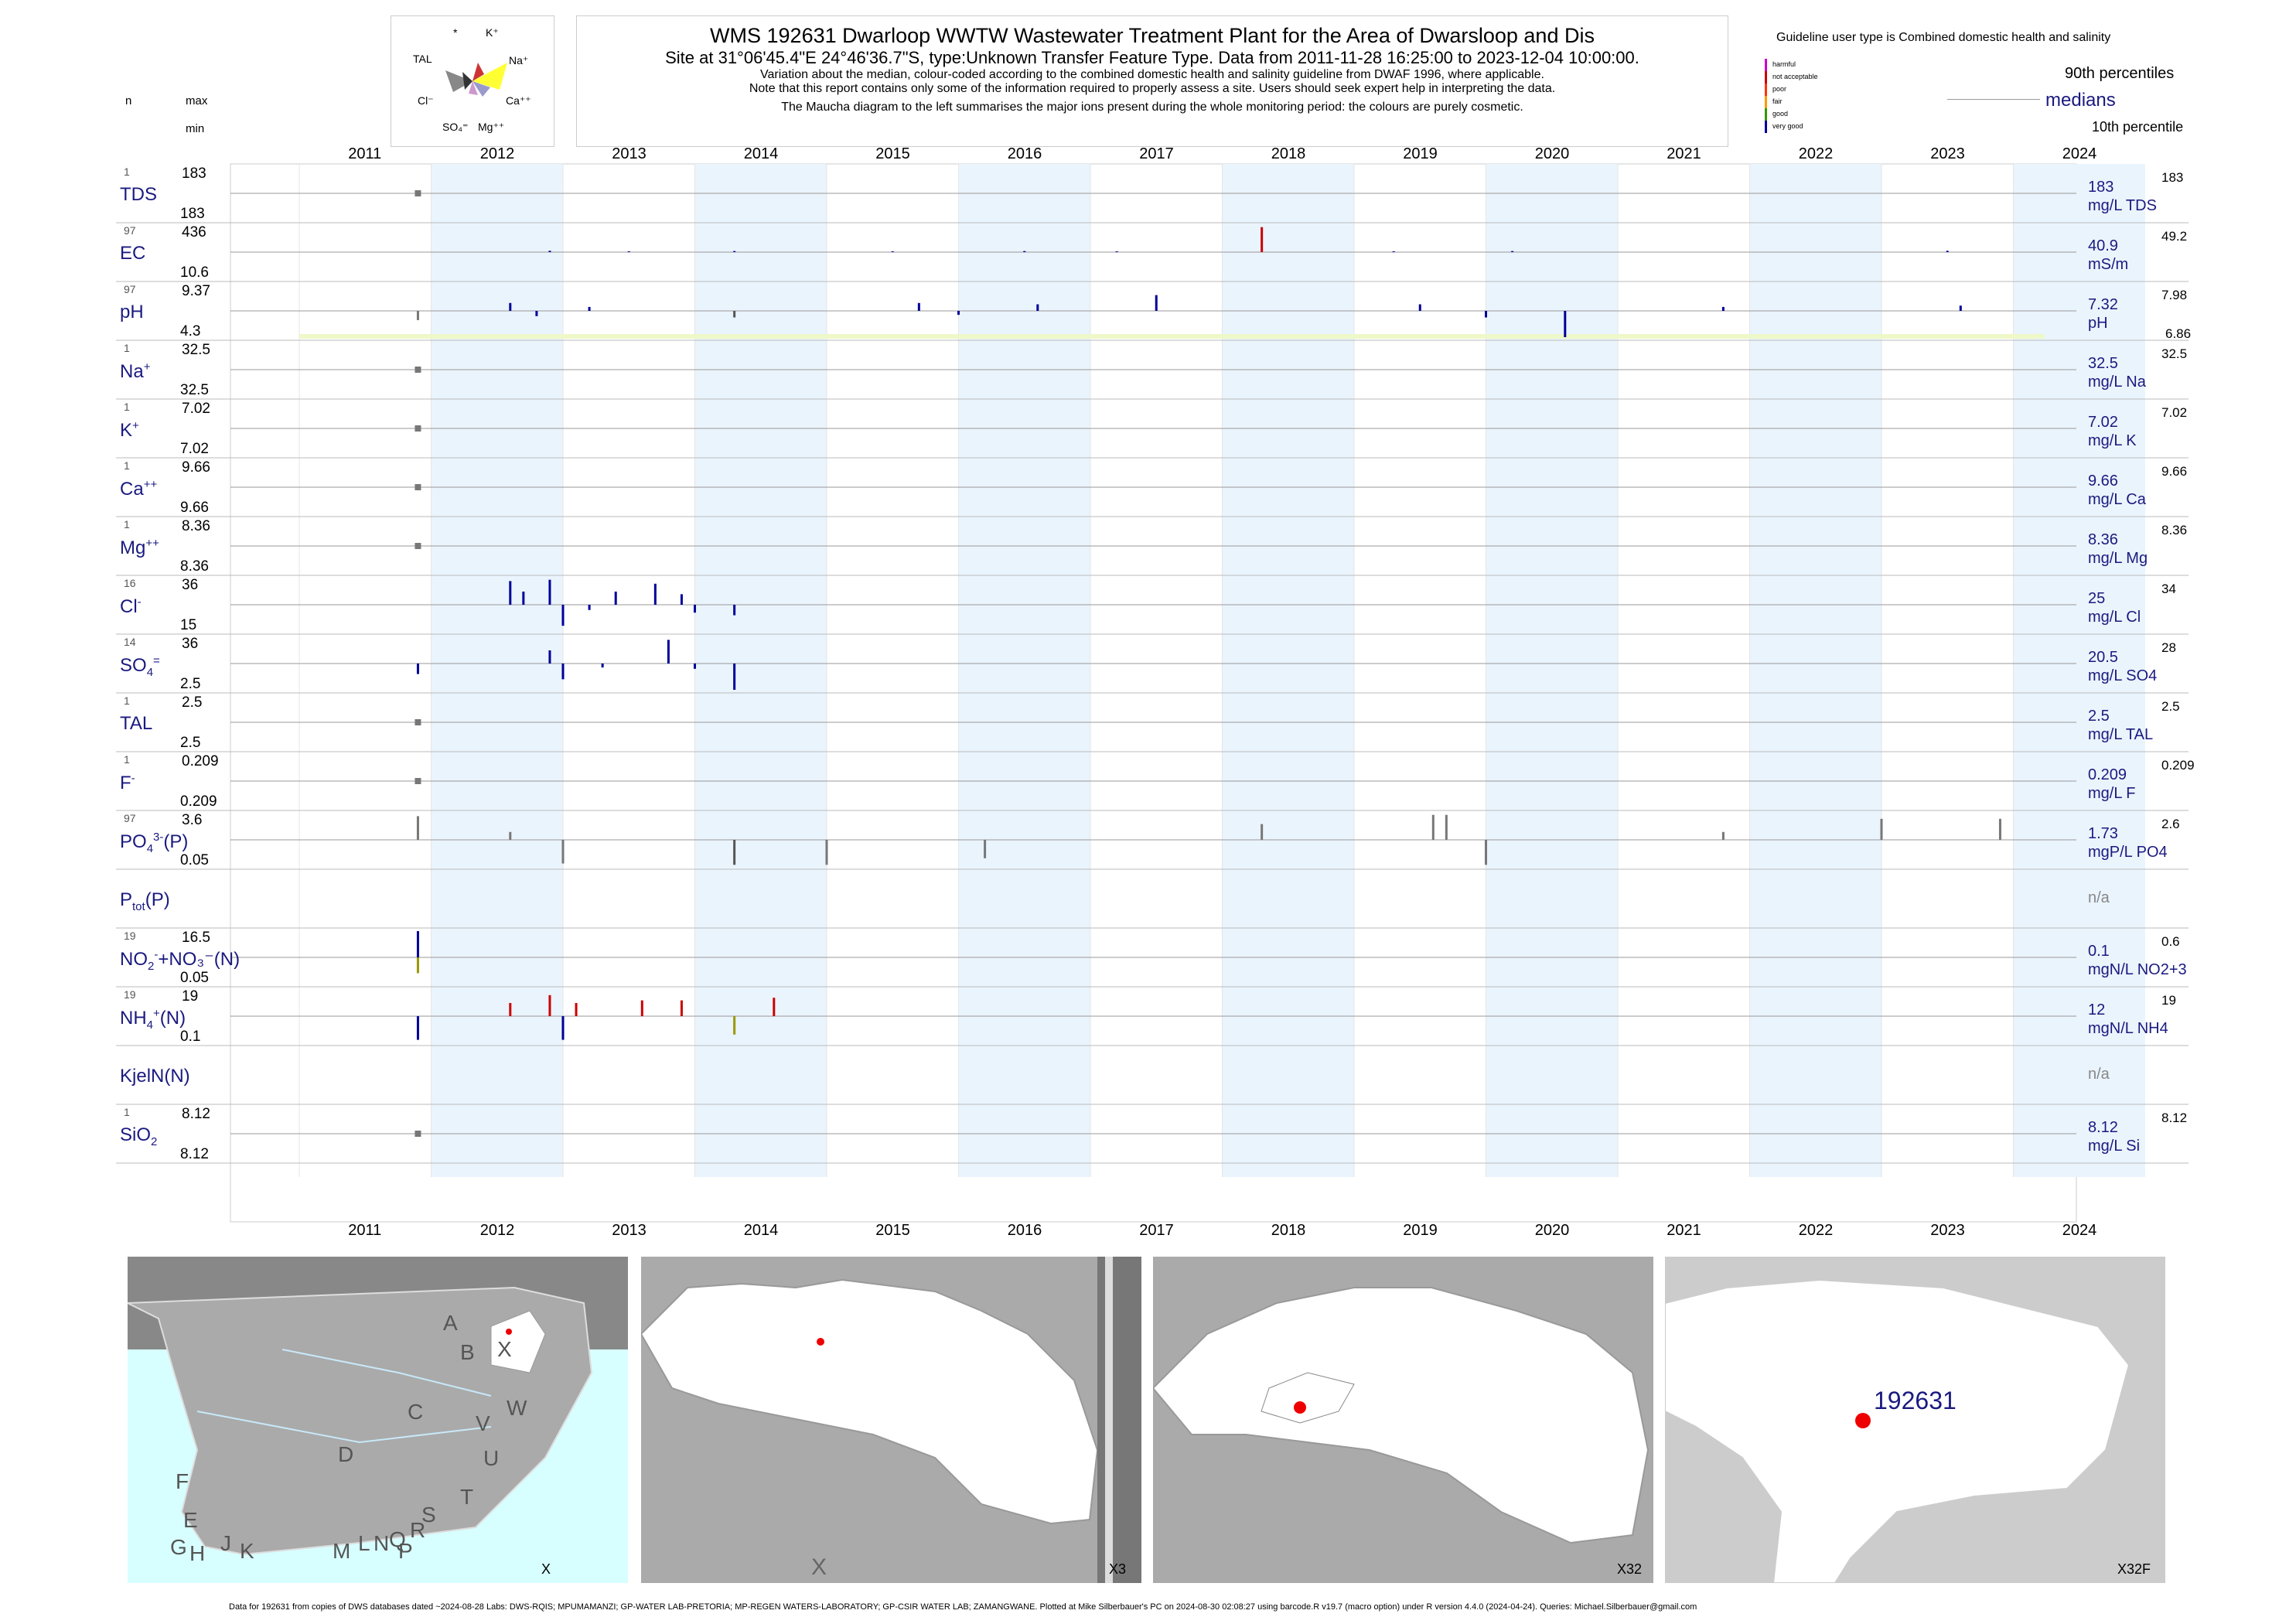  I want to click on panel-label: SO4=, so click(140, 666).